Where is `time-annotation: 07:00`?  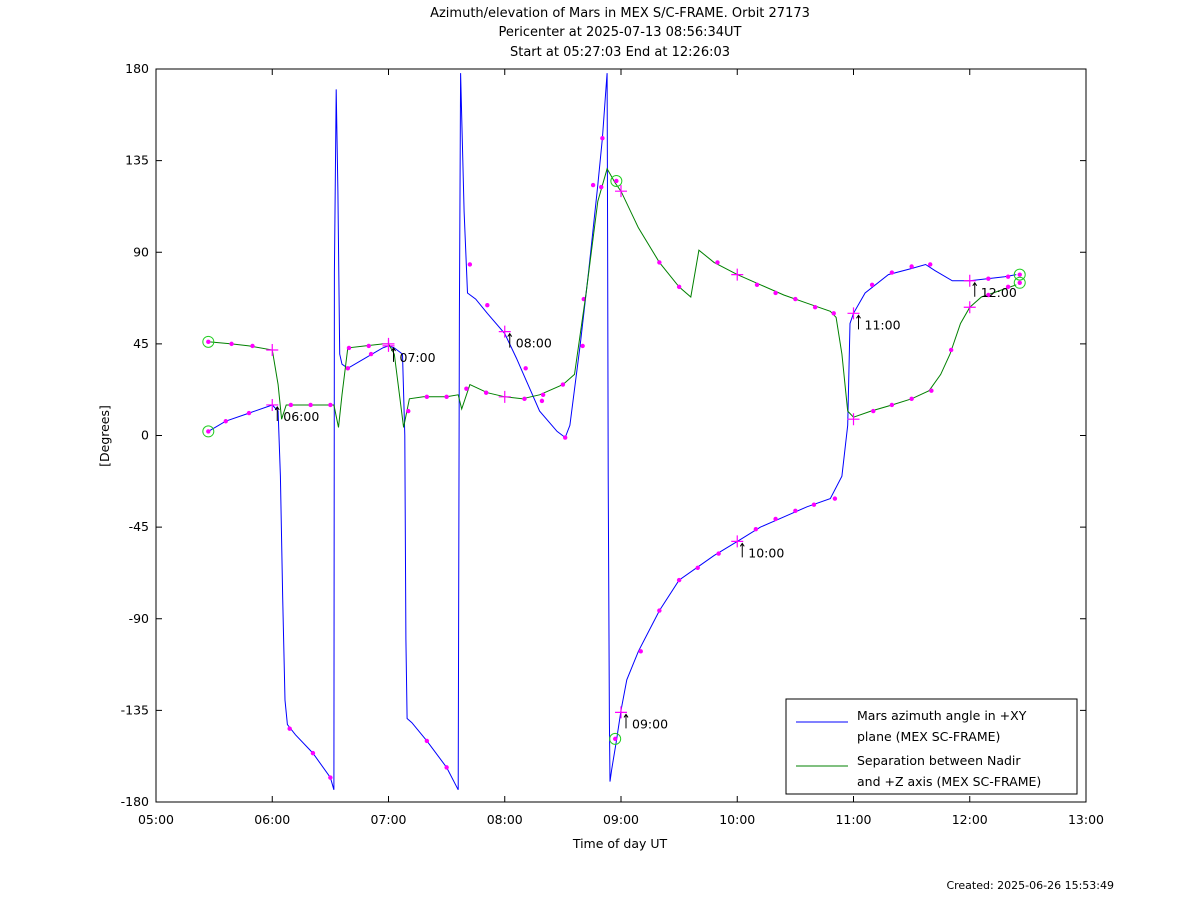
time-annotation: 07:00 is located at coordinates (413, 356).